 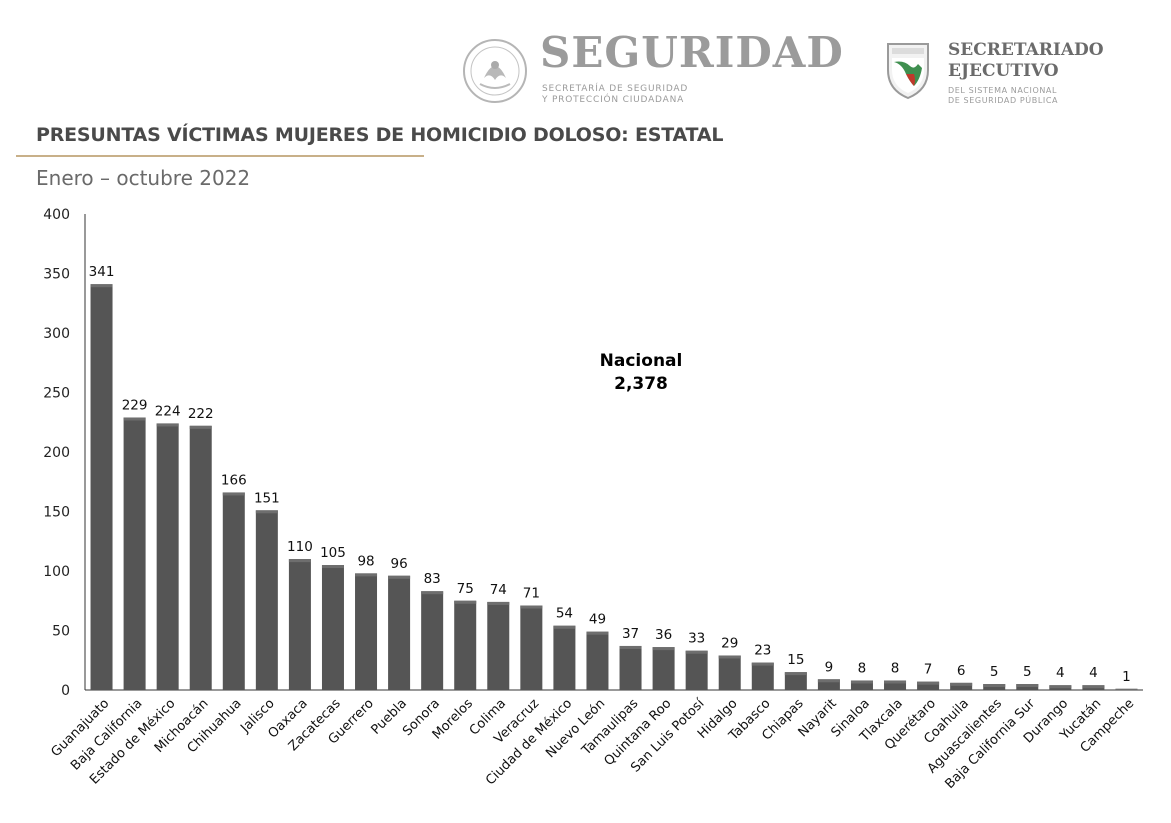 I want to click on bar-value-label: 8, so click(x=862, y=668).